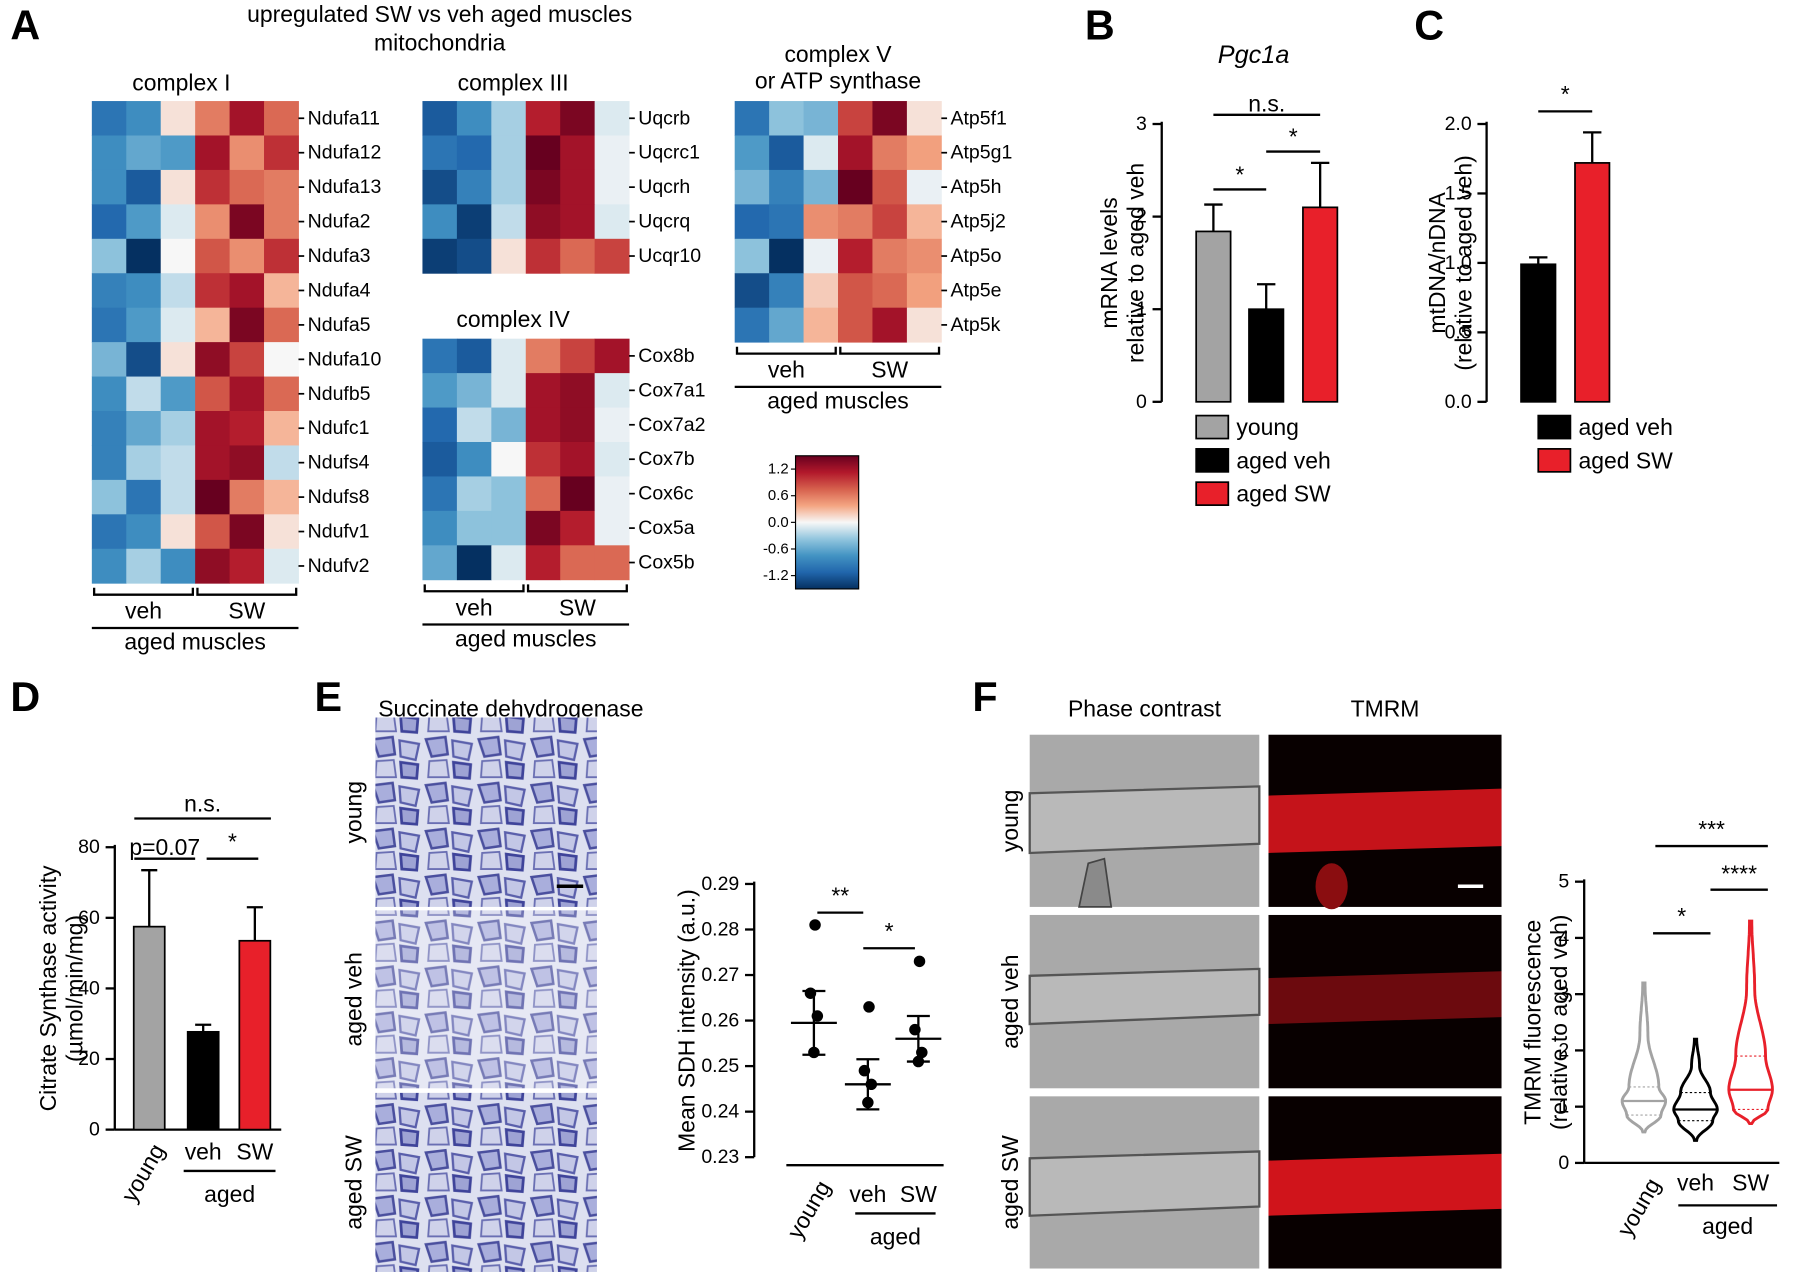 This screenshot has height=1272, width=1800. Describe the element at coordinates (1458, 332) in the screenshot. I see `y-tick-label: 0.5` at that location.